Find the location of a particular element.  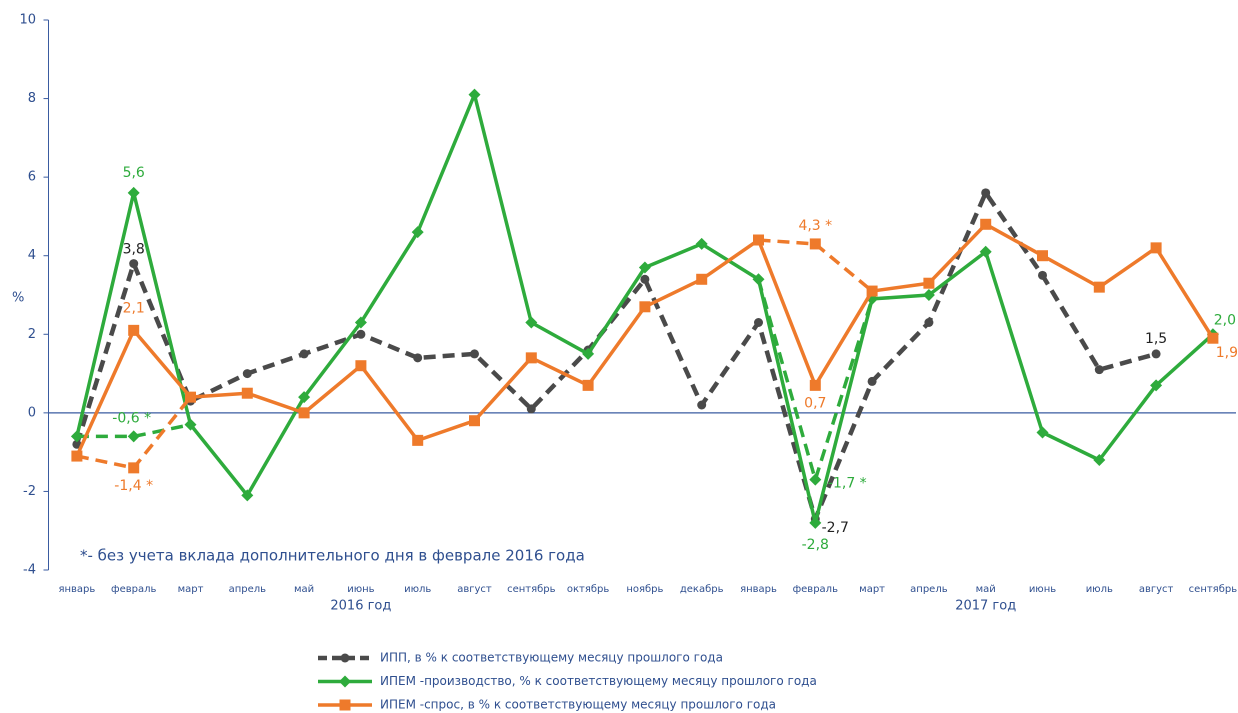

value-label: -2,8 is located at coordinates (815, 545).